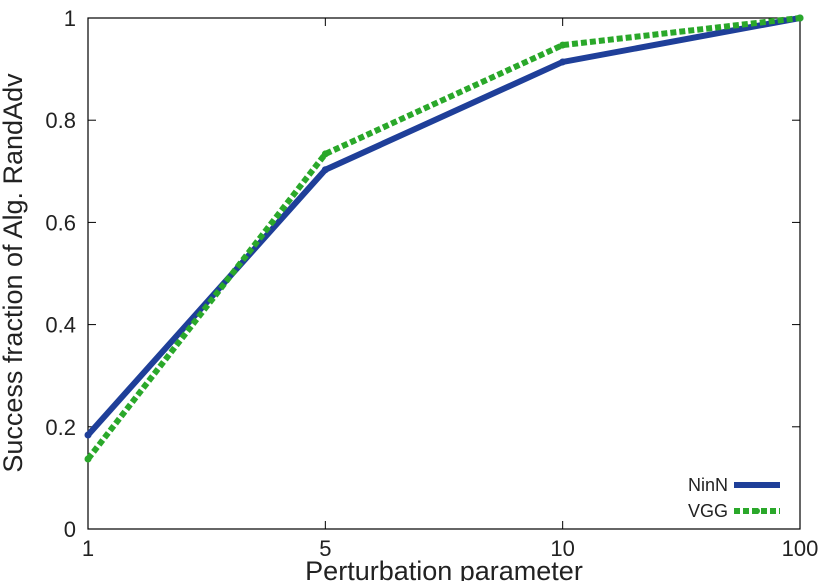 Image resolution: width=830 pixels, height=581 pixels. Describe the element at coordinates (562, 548) in the screenshot. I see `x-tick-label: 10` at that location.